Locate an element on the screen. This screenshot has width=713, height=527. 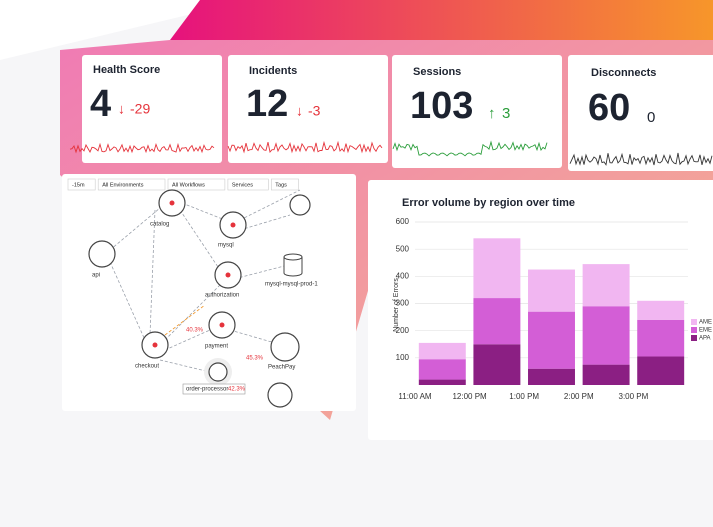
badge is located at coordinates (214, 389).